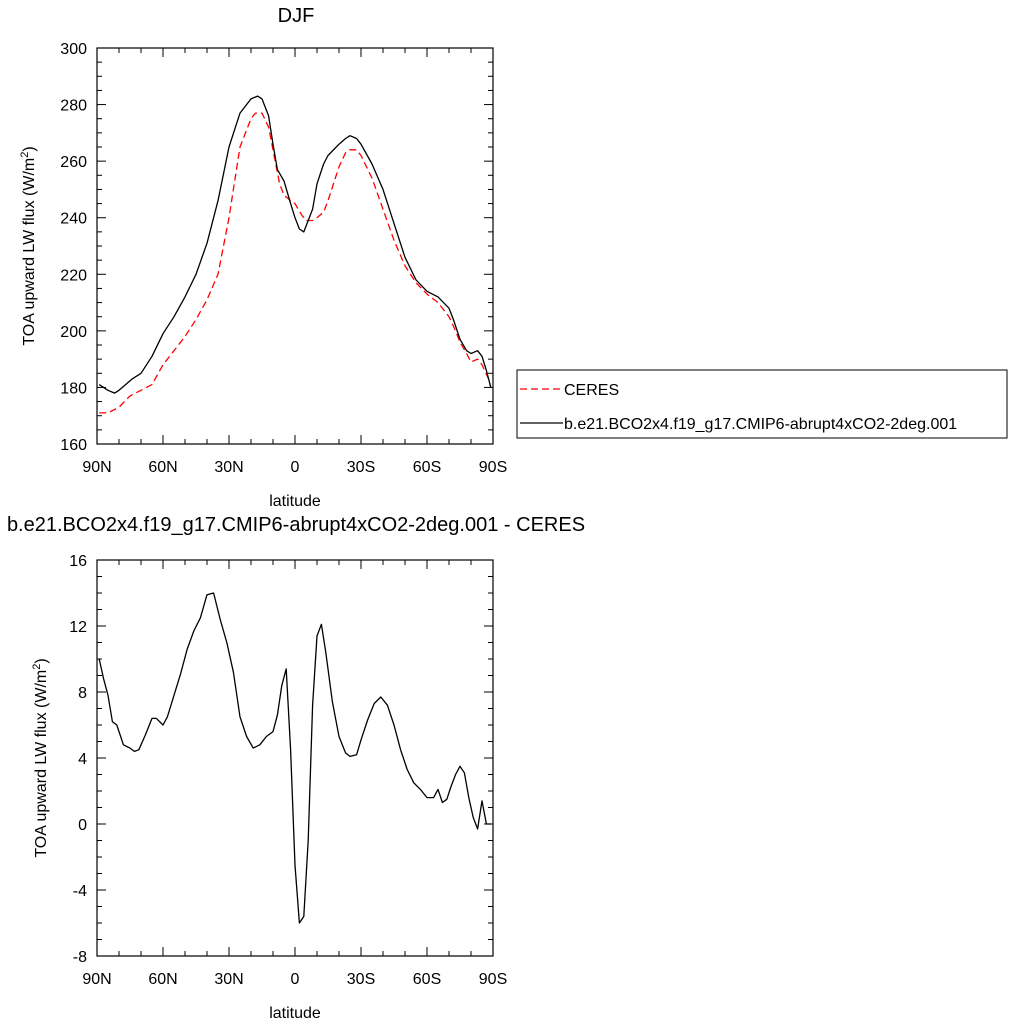  Describe the element at coordinates (73, 445) in the screenshot. I see `top-ytick-label: 160` at that location.